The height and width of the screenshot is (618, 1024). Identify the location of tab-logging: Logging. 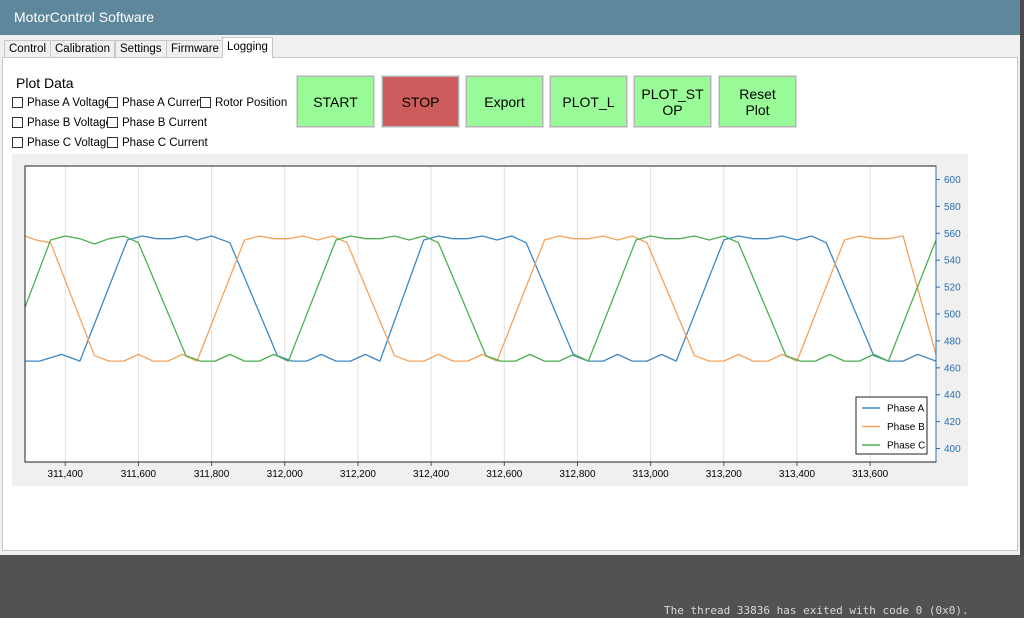
(247, 47).